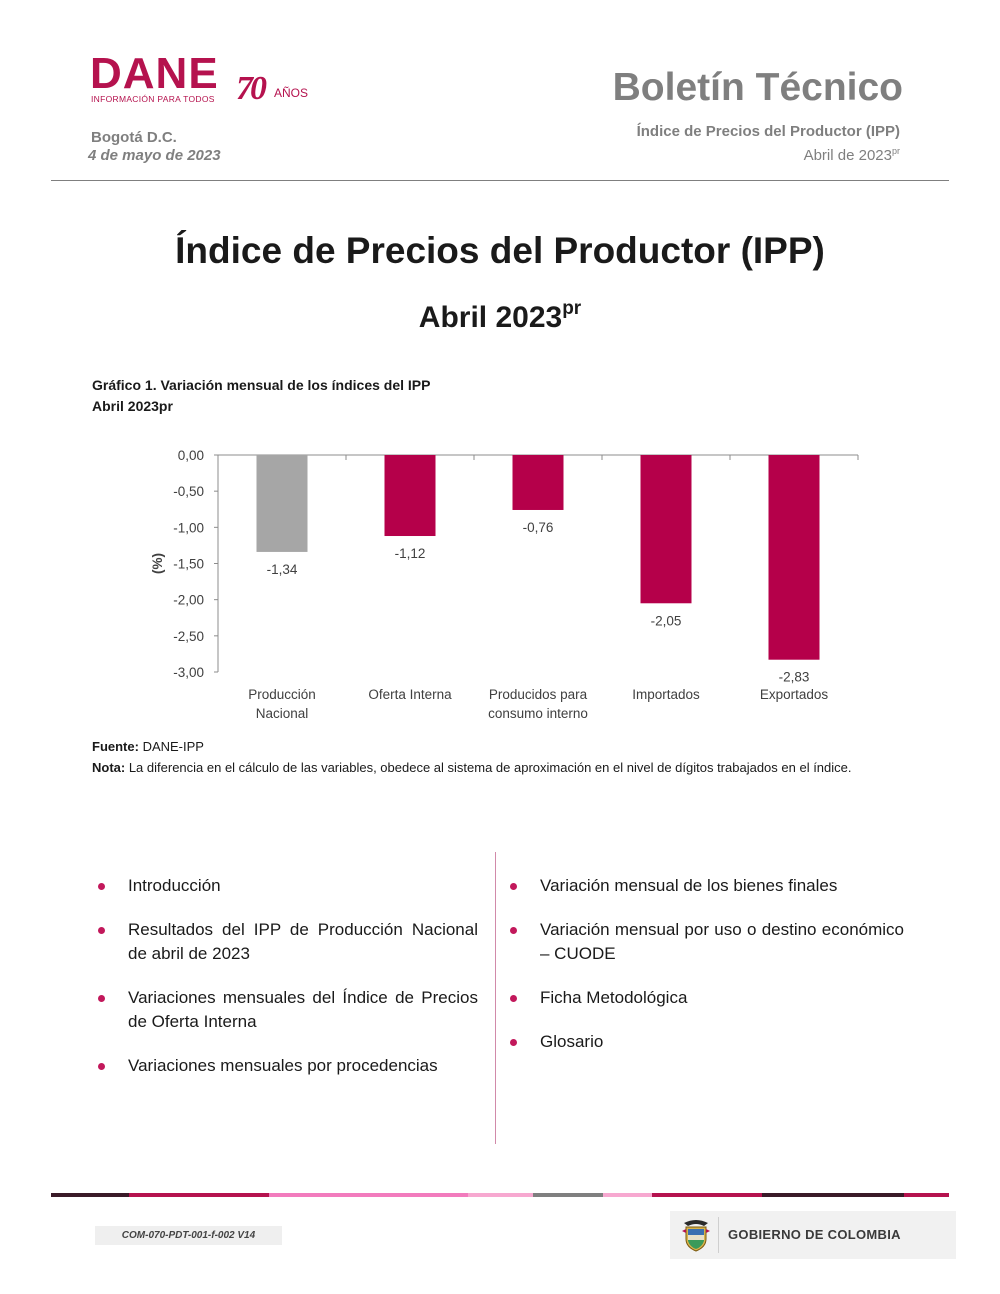  Describe the element at coordinates (572, 308) in the screenshot. I see `page-subtitle-sup: pr` at that location.